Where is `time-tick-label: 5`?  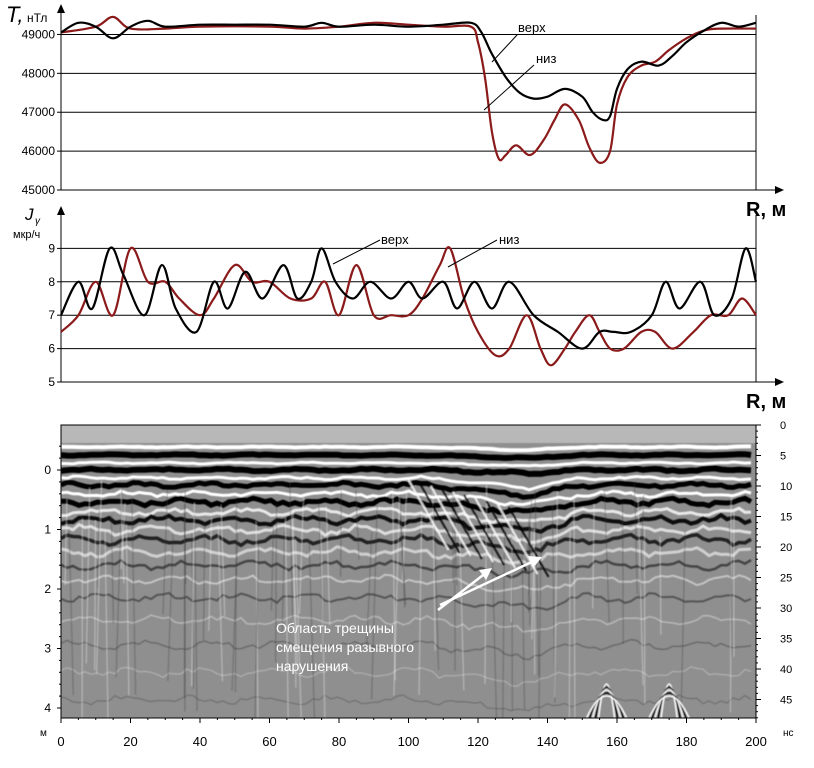 time-tick-label: 5 is located at coordinates (783, 457).